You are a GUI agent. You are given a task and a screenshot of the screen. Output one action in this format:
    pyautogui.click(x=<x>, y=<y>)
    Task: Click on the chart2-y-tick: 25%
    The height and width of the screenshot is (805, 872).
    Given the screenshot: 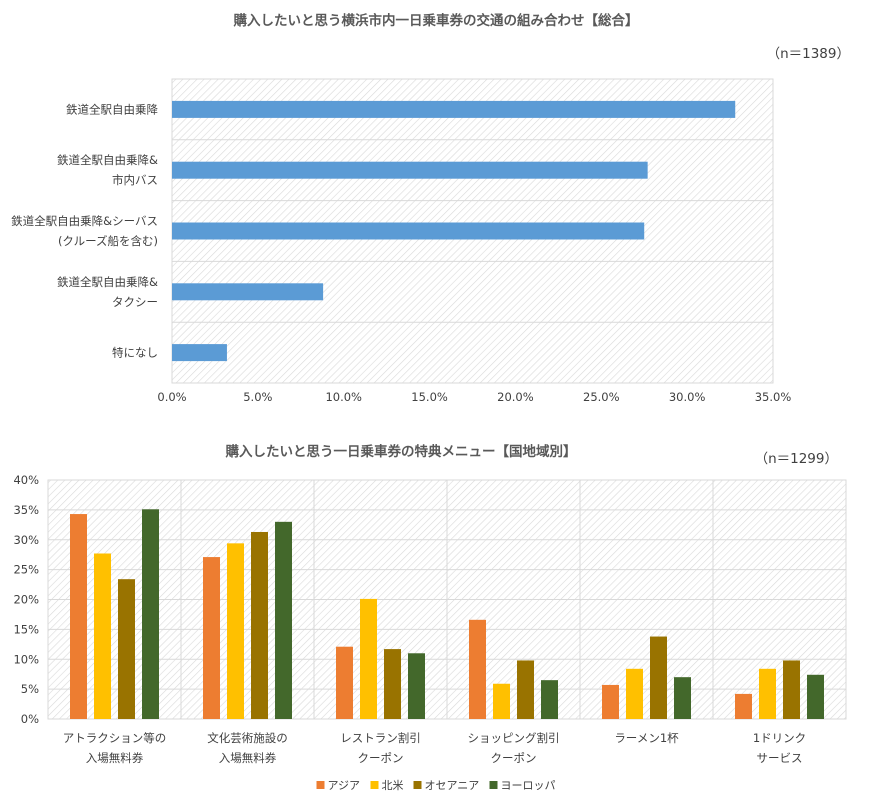 What is the action you would take?
    pyautogui.click(x=26, y=570)
    